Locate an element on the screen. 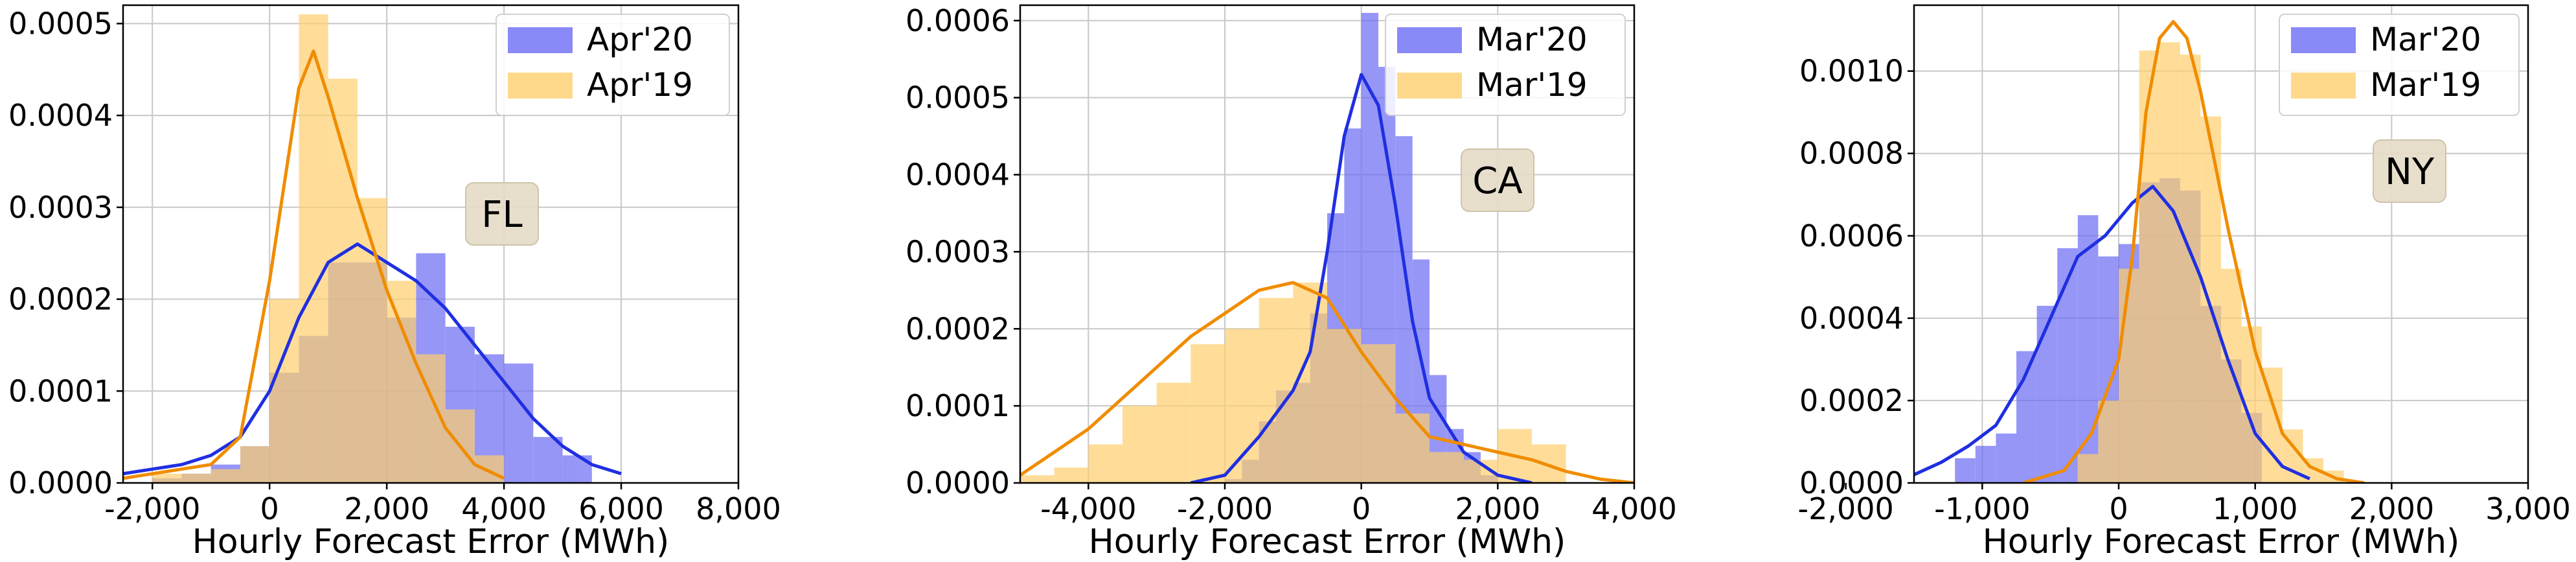 The image size is (2576, 562). legend-label: Mar'19 is located at coordinates (2425, 85).